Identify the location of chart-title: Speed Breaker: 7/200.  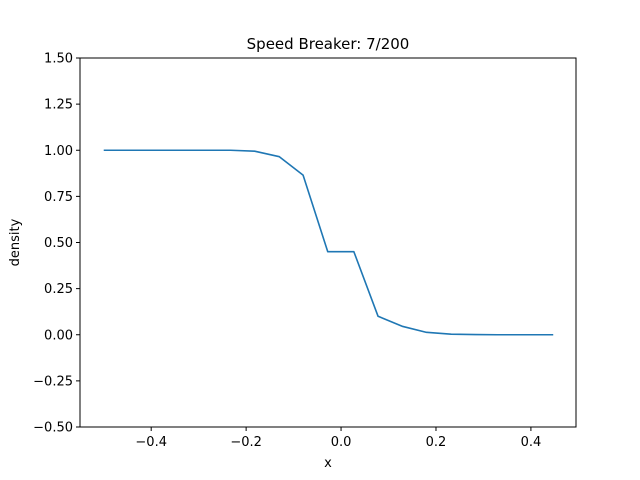
(328, 44).